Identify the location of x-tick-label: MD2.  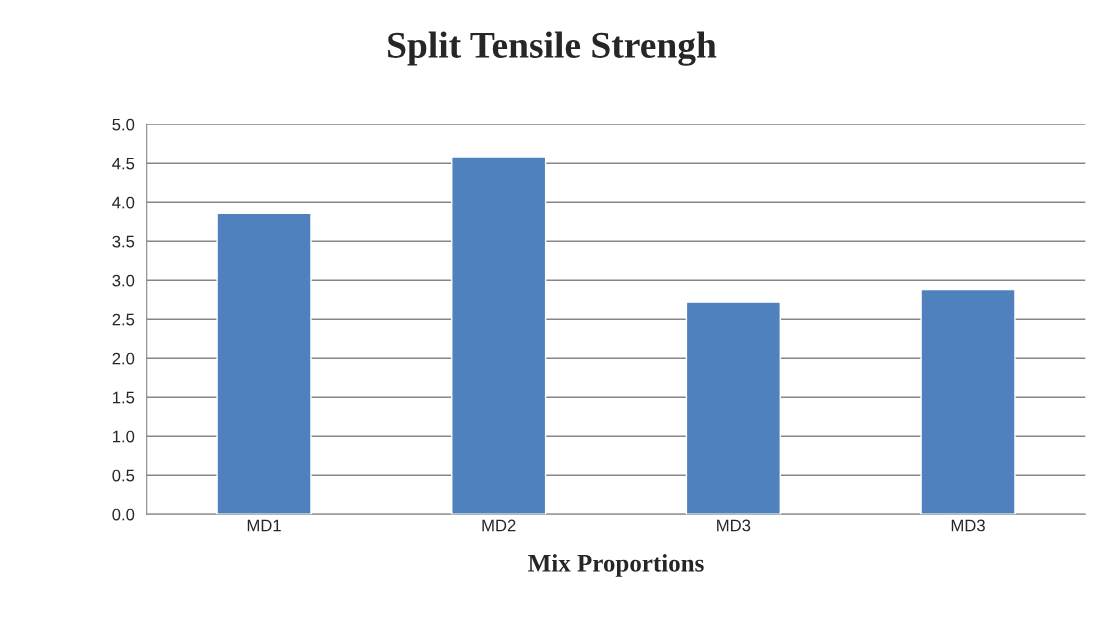
(499, 525).